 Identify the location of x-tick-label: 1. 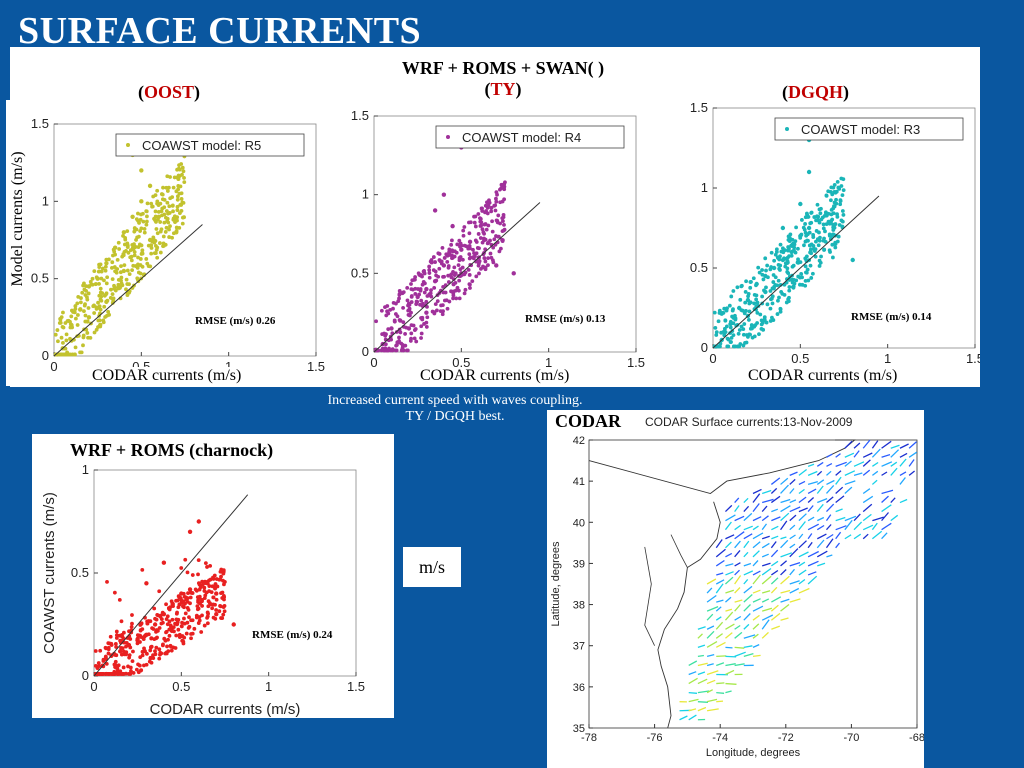
(548, 362).